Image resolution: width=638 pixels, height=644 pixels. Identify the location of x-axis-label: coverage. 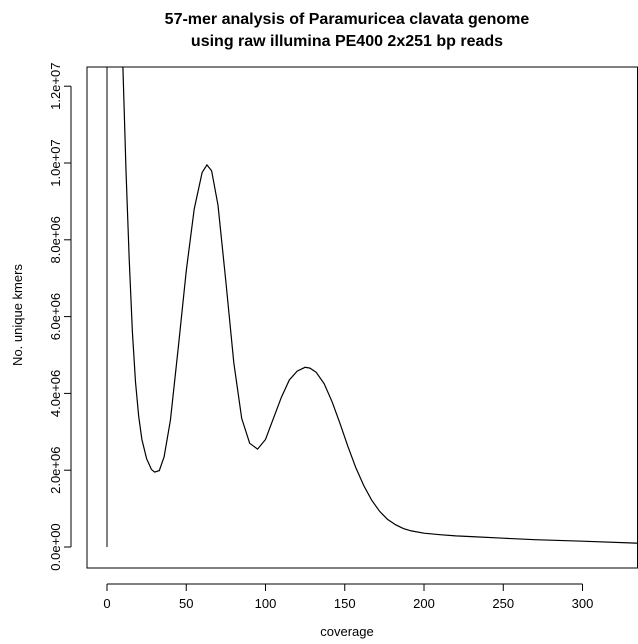
(346, 631).